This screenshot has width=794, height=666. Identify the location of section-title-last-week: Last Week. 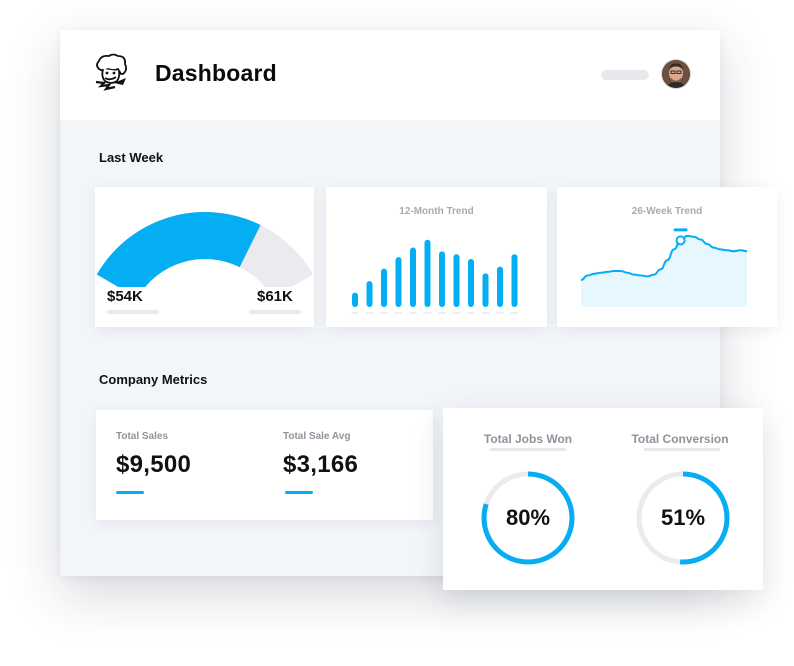
(131, 157).